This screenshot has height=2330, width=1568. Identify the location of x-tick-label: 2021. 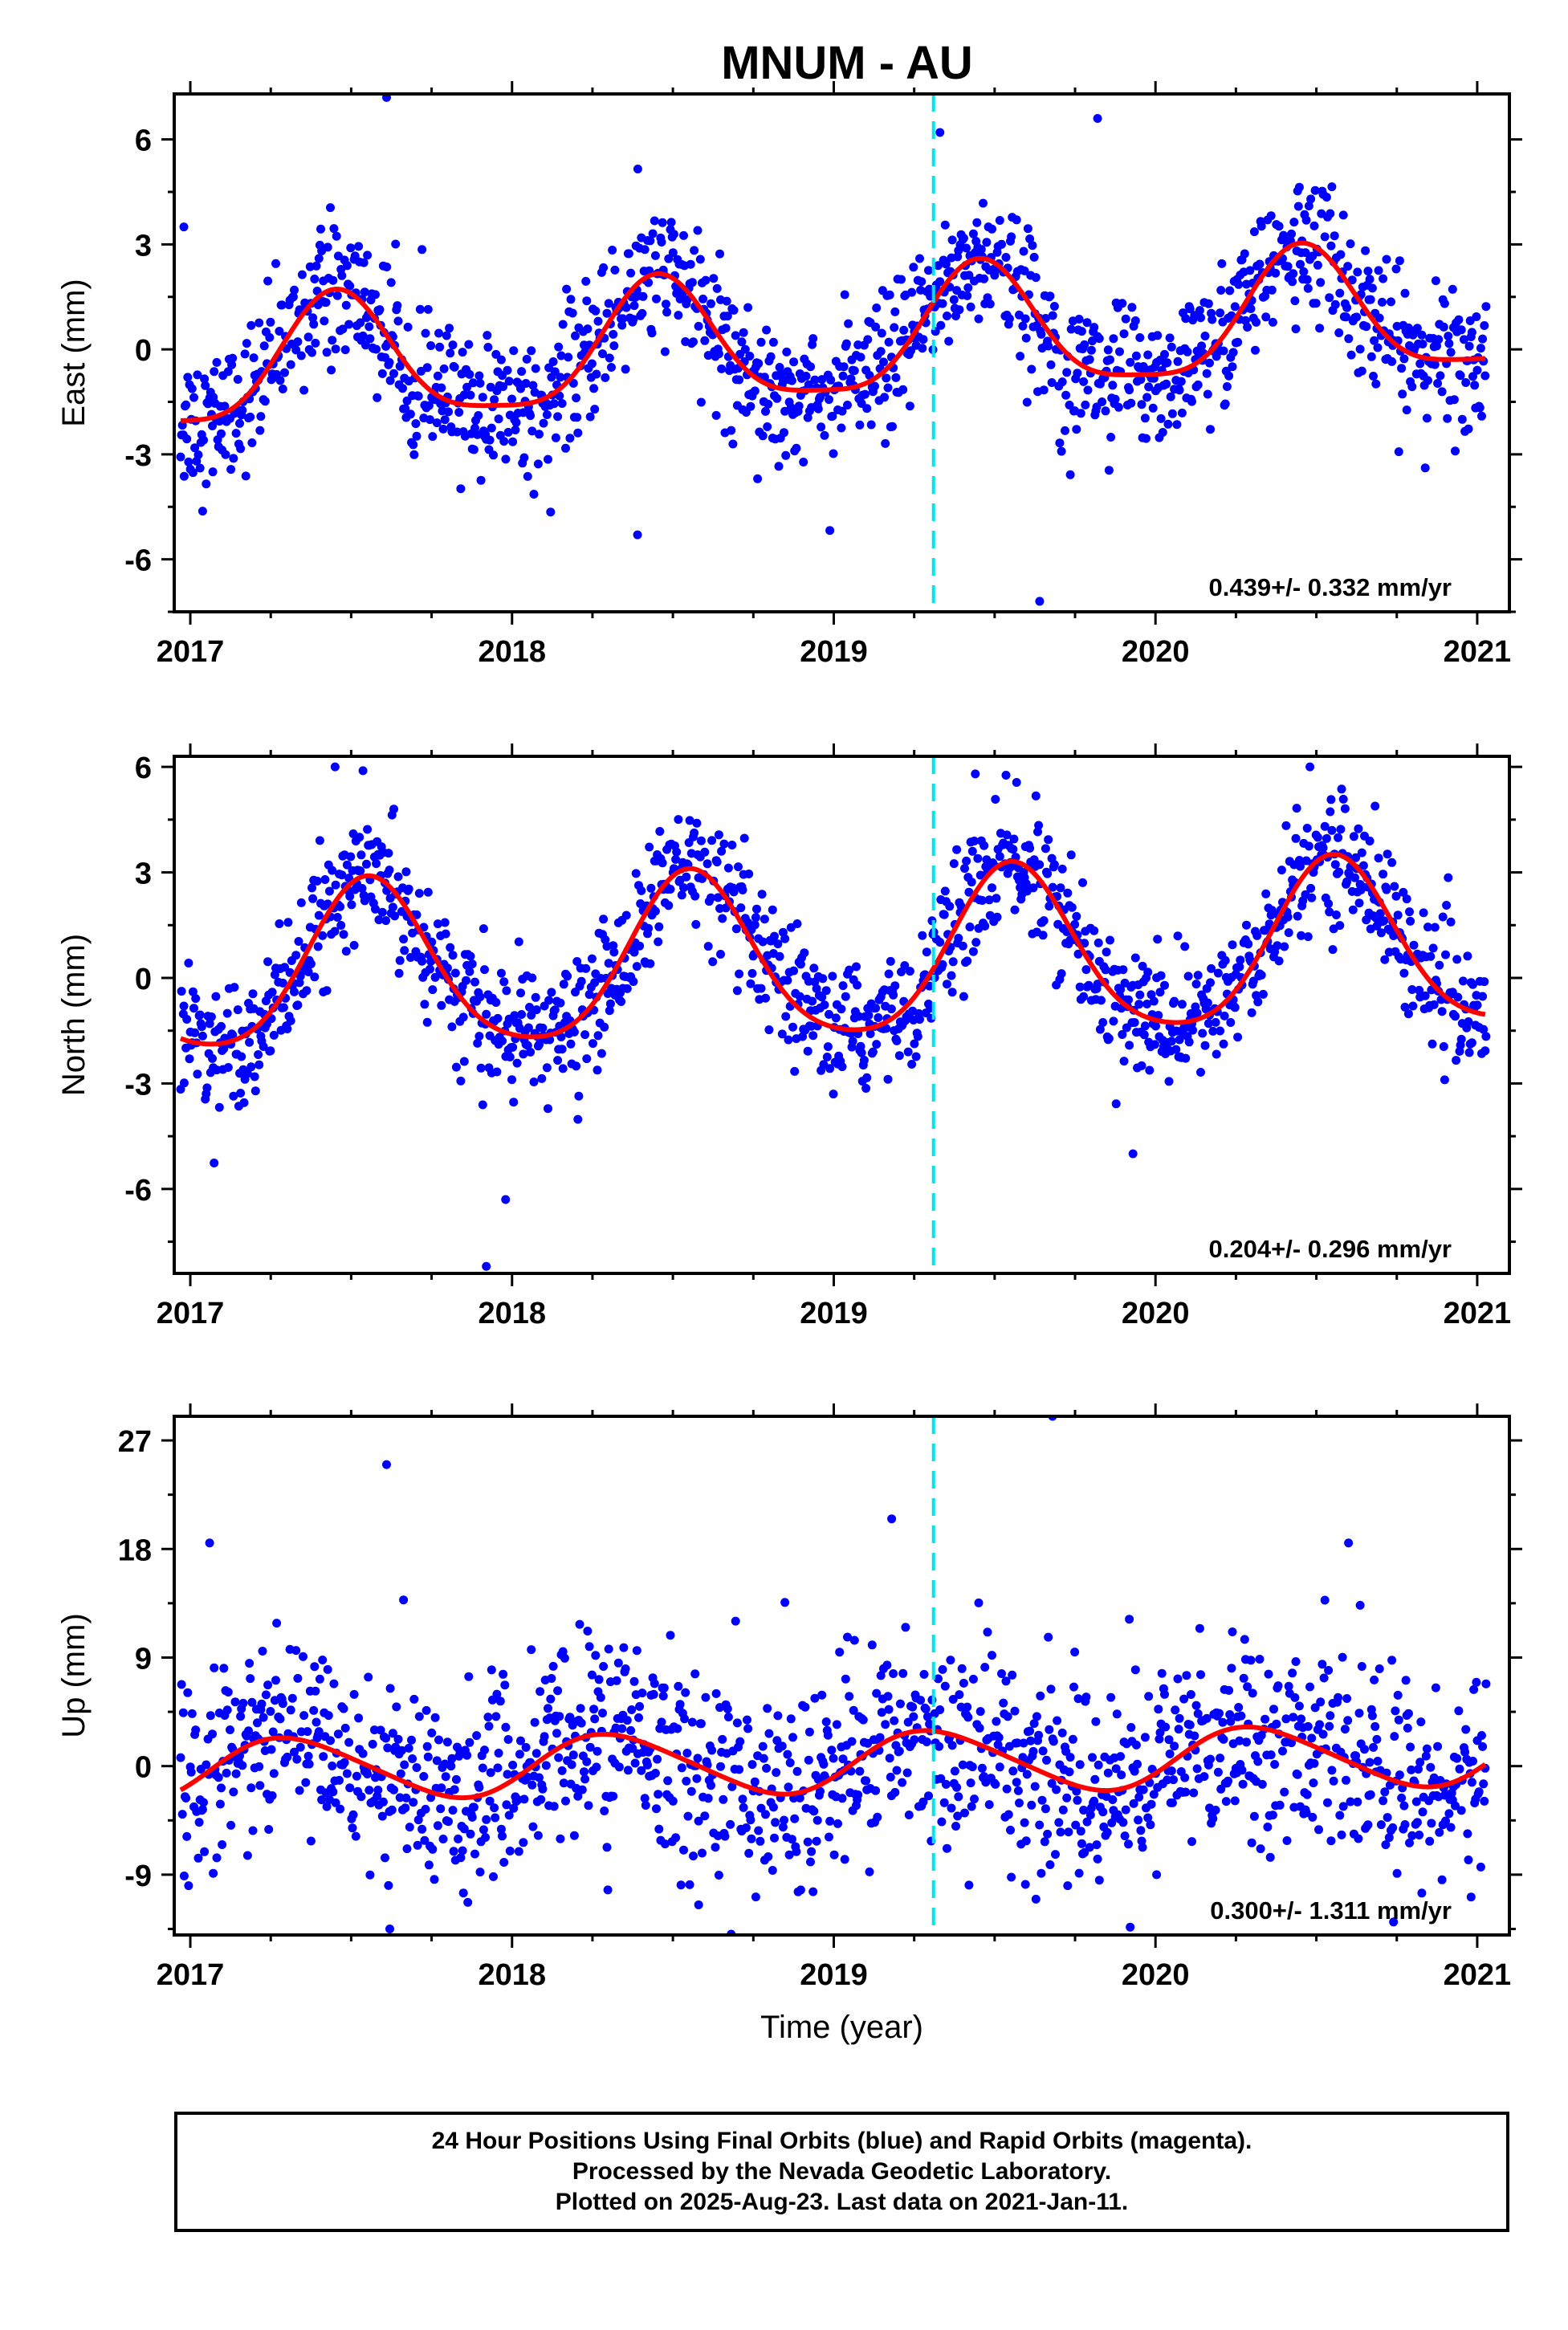
(1478, 1975).